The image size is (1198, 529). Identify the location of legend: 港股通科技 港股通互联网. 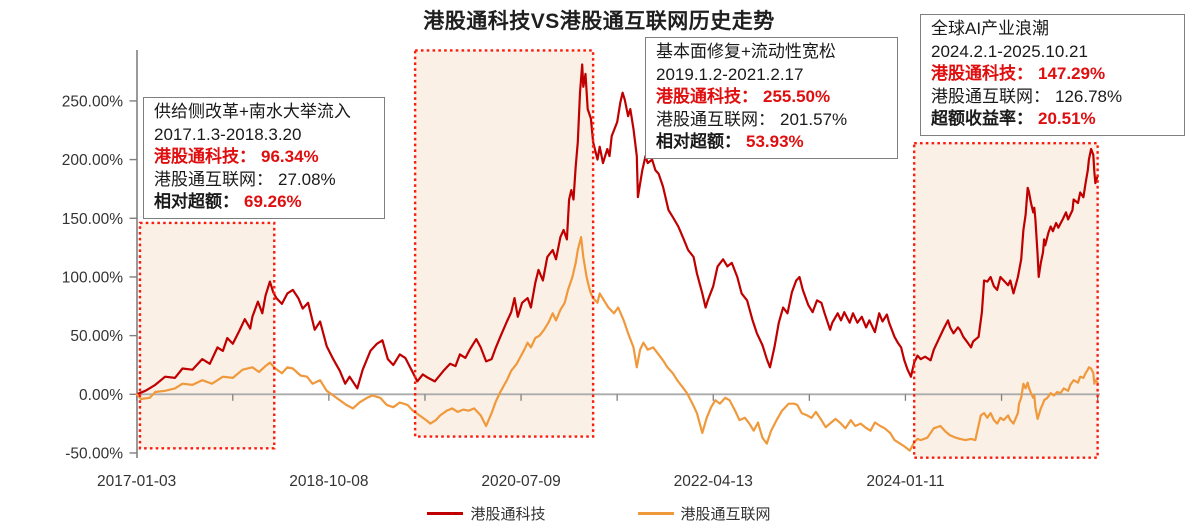
(599, 513).